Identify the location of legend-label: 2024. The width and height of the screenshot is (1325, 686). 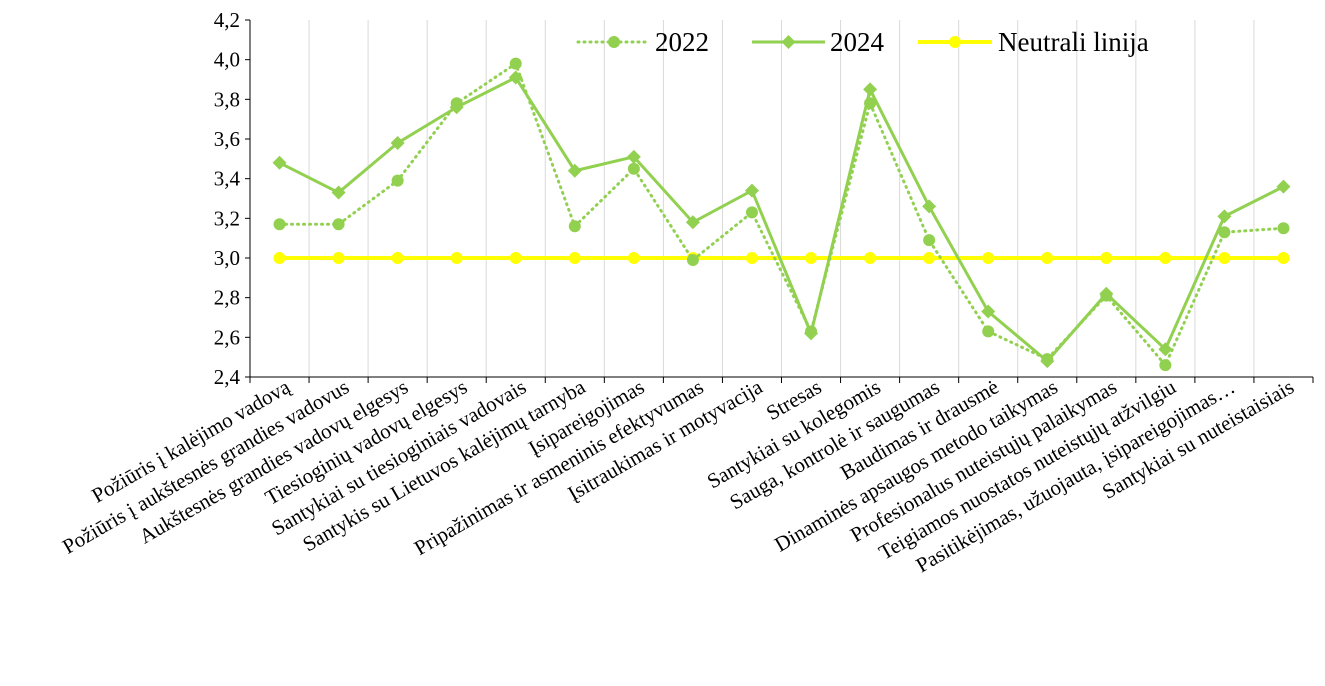
(857, 42).